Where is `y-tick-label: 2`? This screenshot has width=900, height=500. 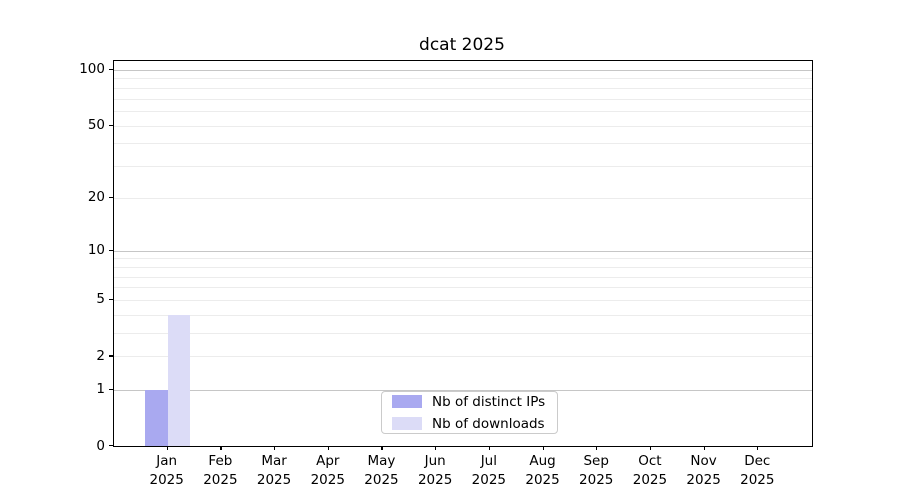
y-tick-label: 2 is located at coordinates (100, 355).